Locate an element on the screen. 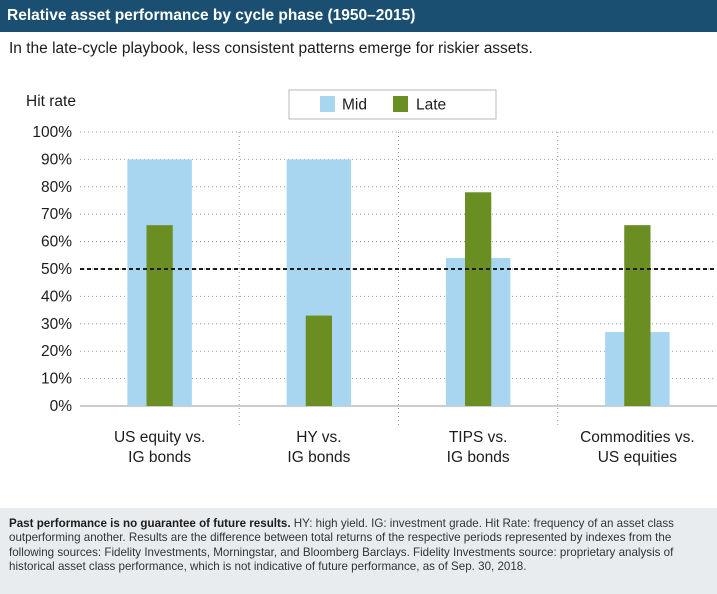  y-tick-label: 60% is located at coordinates (56, 242).